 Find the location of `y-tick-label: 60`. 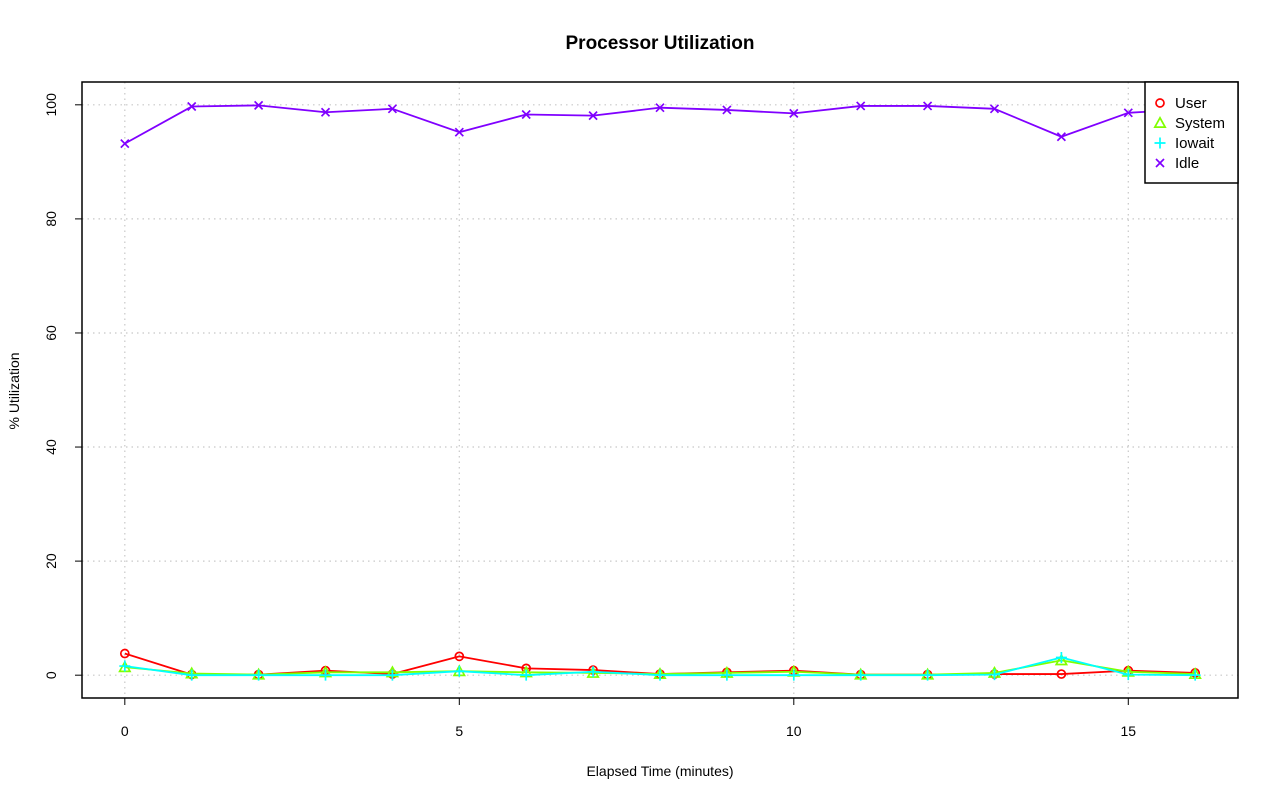

y-tick-label: 60 is located at coordinates (51, 333).